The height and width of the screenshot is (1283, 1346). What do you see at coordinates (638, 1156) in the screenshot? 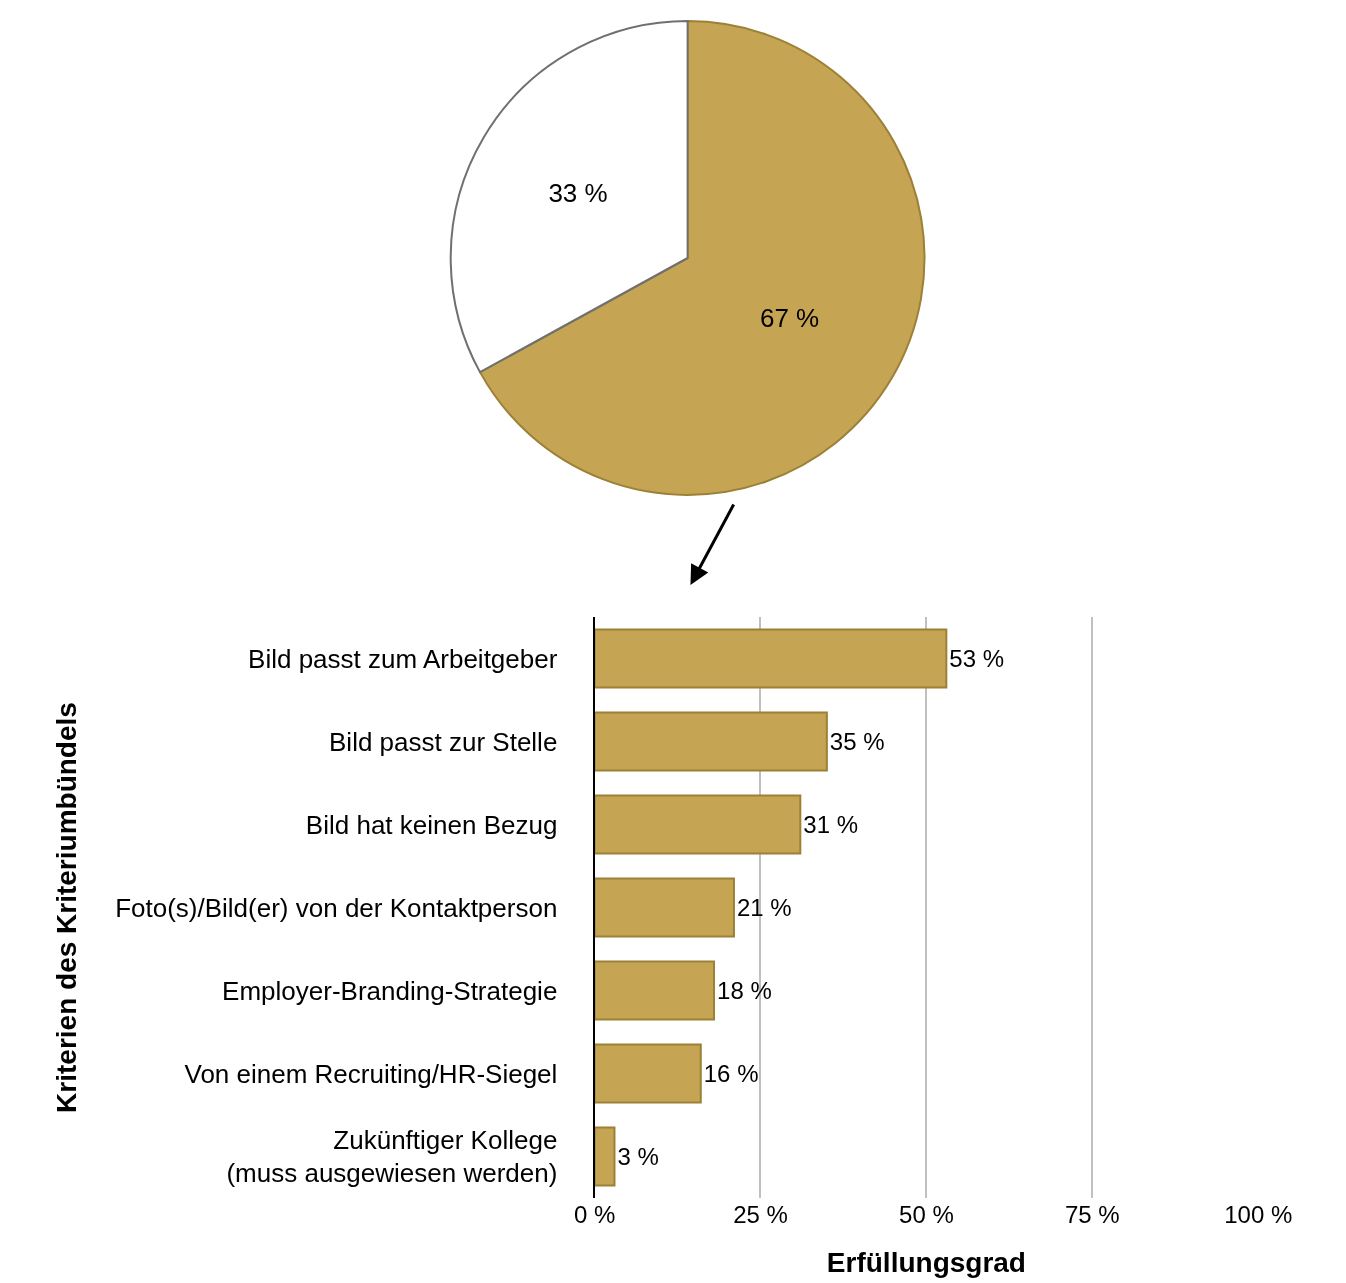
I see `data-label: 3 %` at bounding box center [638, 1156].